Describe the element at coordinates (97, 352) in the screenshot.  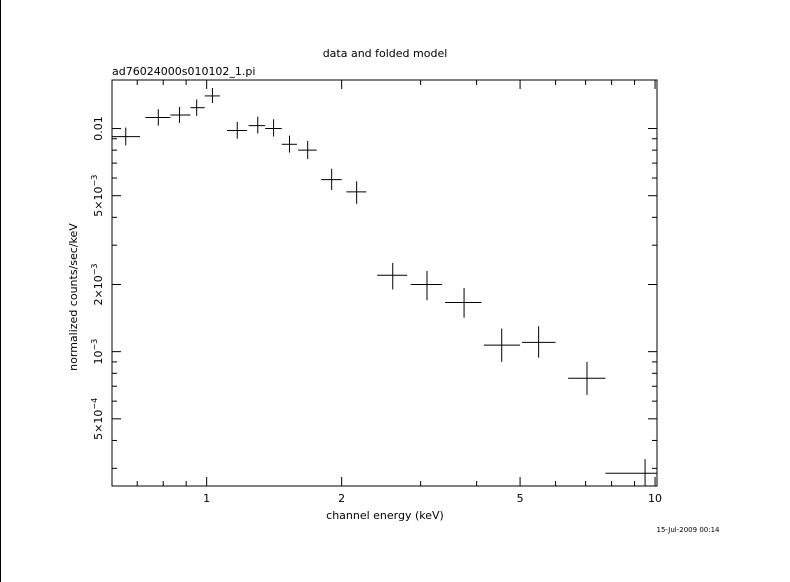
I see `y-tick-label: 10−3` at that location.